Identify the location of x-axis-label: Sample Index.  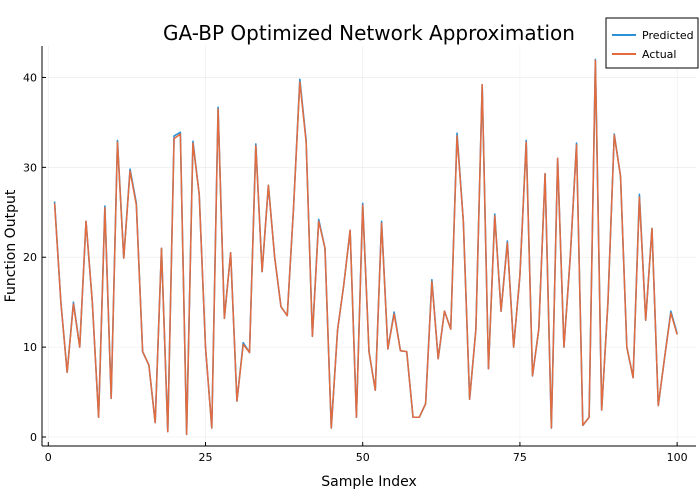
(368, 482).